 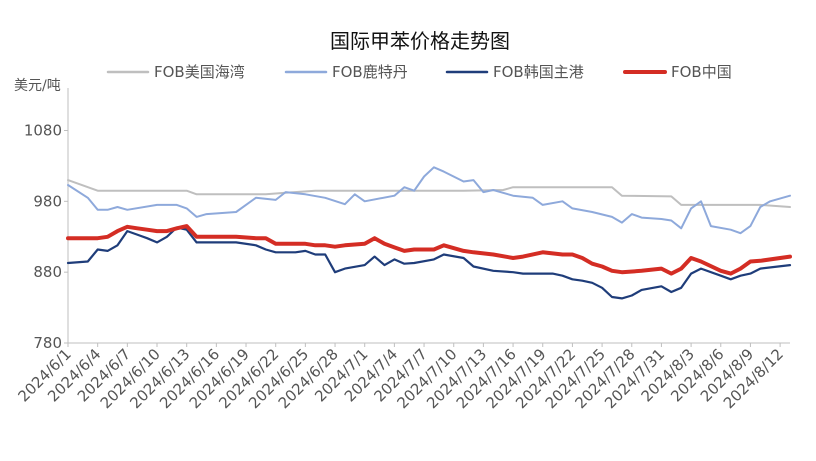 What do you see at coordinates (538, 72) in the screenshot?
I see `legend-label: FOB韩国主港` at bounding box center [538, 72].